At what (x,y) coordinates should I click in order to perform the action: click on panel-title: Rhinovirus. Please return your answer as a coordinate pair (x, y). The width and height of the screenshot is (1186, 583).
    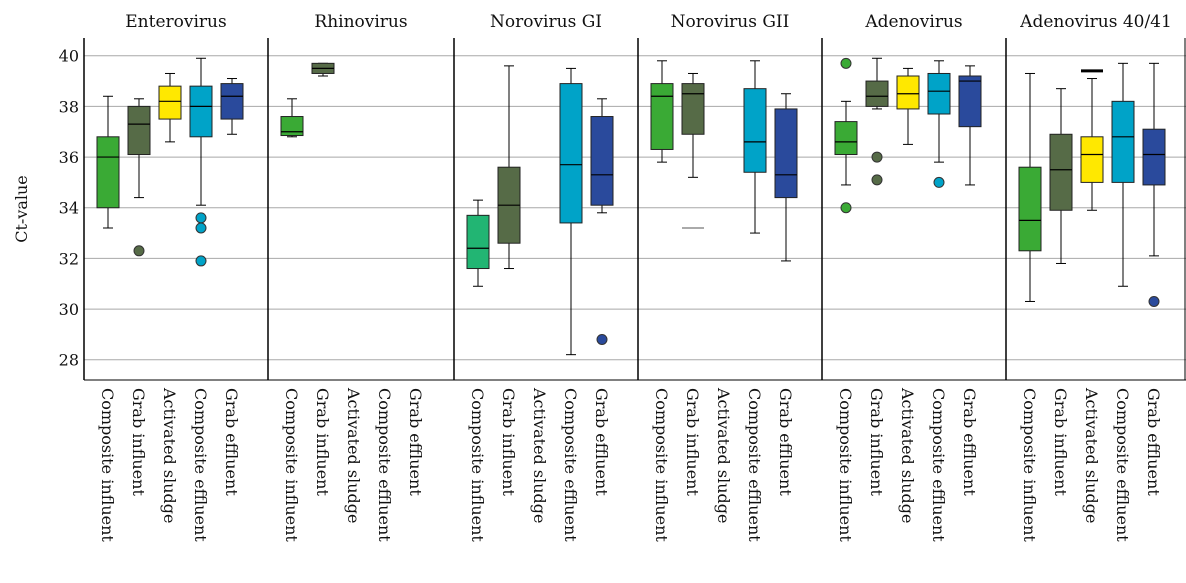
    Looking at the image, I should click on (360, 22).